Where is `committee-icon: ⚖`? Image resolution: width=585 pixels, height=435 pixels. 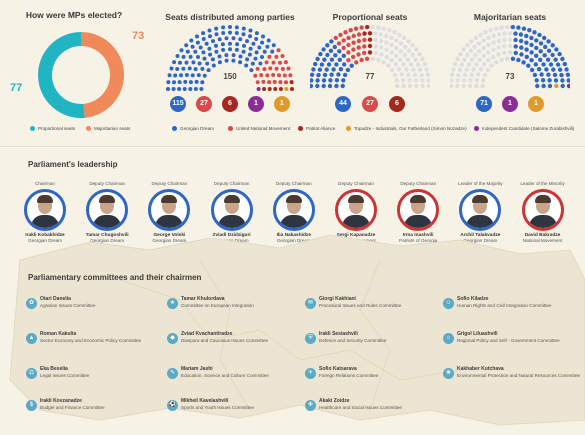
committee-icon: ⚖ is located at coordinates (31, 373).